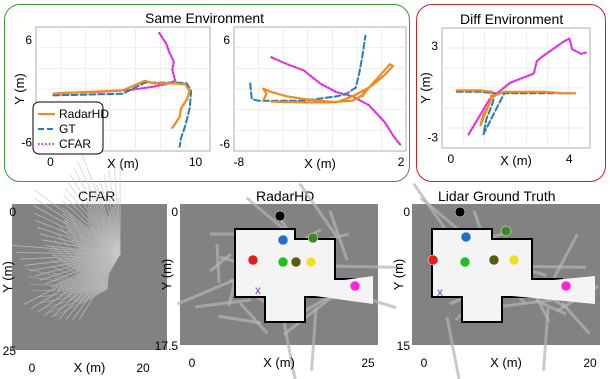 The height and width of the screenshot is (379, 611). What do you see at coordinates (512, 19) in the screenshot?
I see `diff-environment-title: Diff Environment` at bounding box center [512, 19].